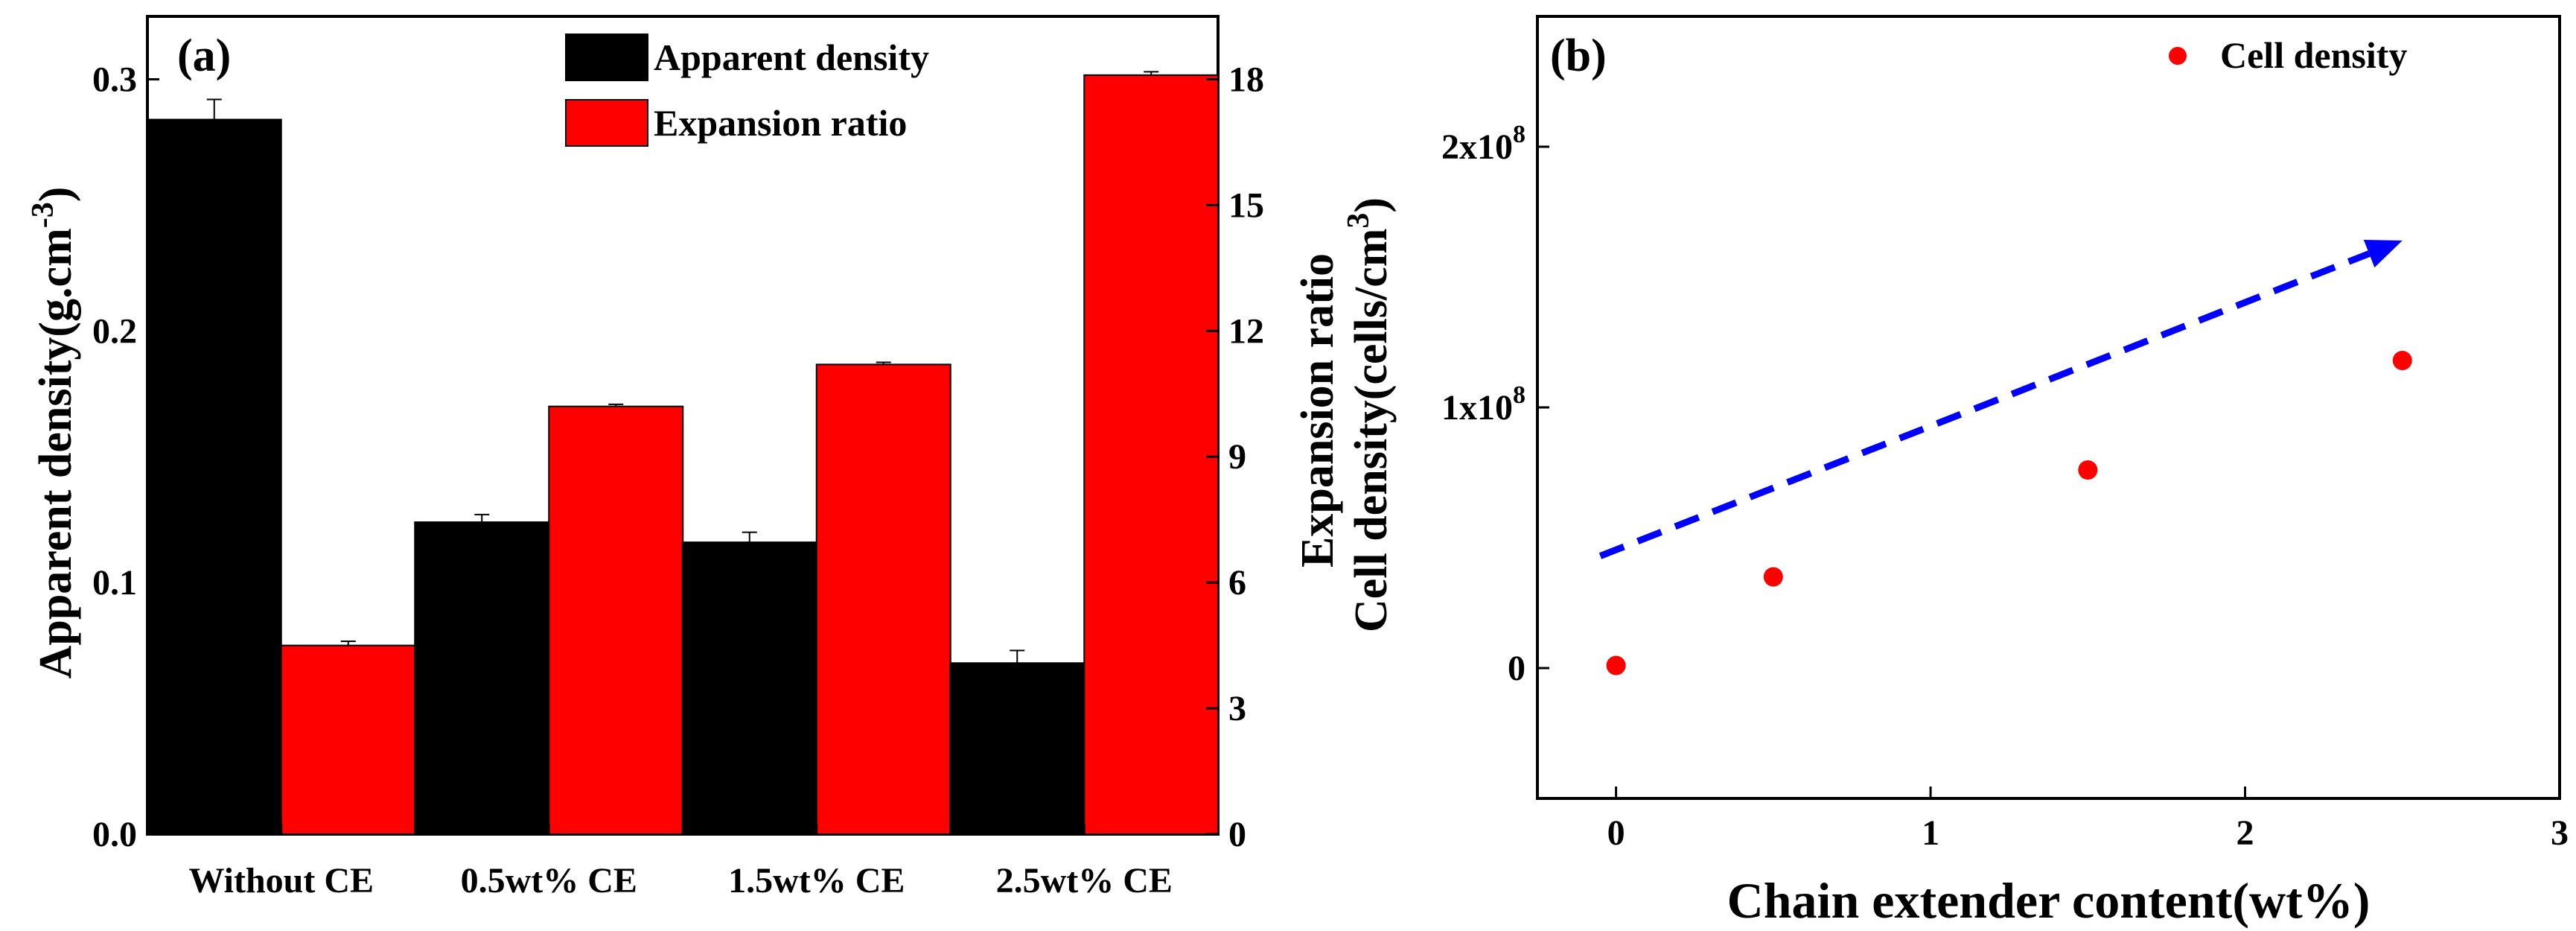  I want to click on y-right-tick-label-4: 12, so click(1246, 331).